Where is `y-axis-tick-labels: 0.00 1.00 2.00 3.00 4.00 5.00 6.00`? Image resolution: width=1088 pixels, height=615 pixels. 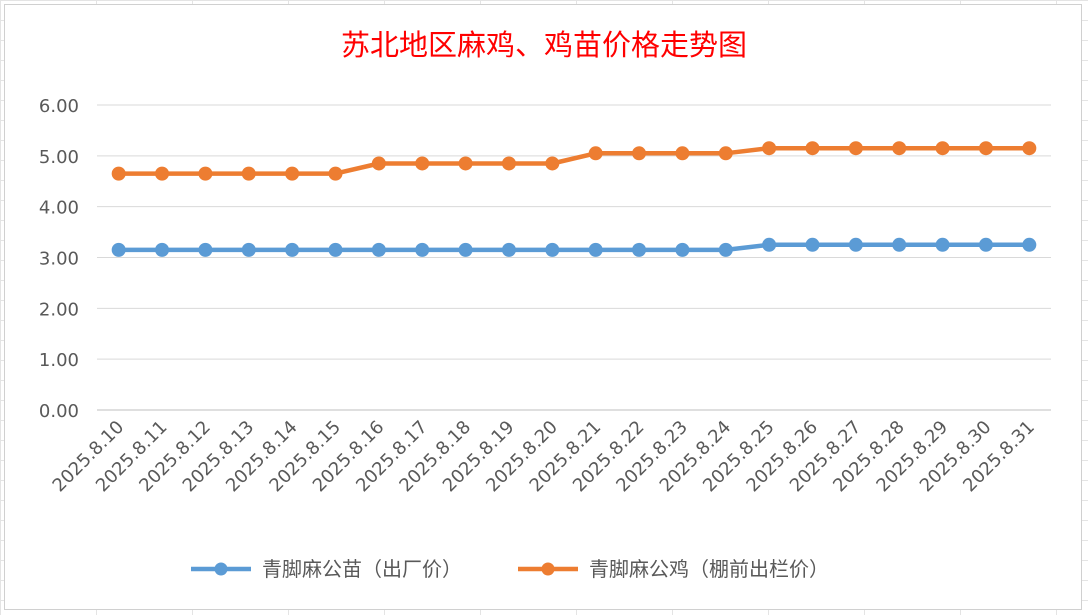 y-axis-tick-labels: 0.00 1.00 2.00 3.00 4.00 5.00 6.00 is located at coordinates (59, 259).